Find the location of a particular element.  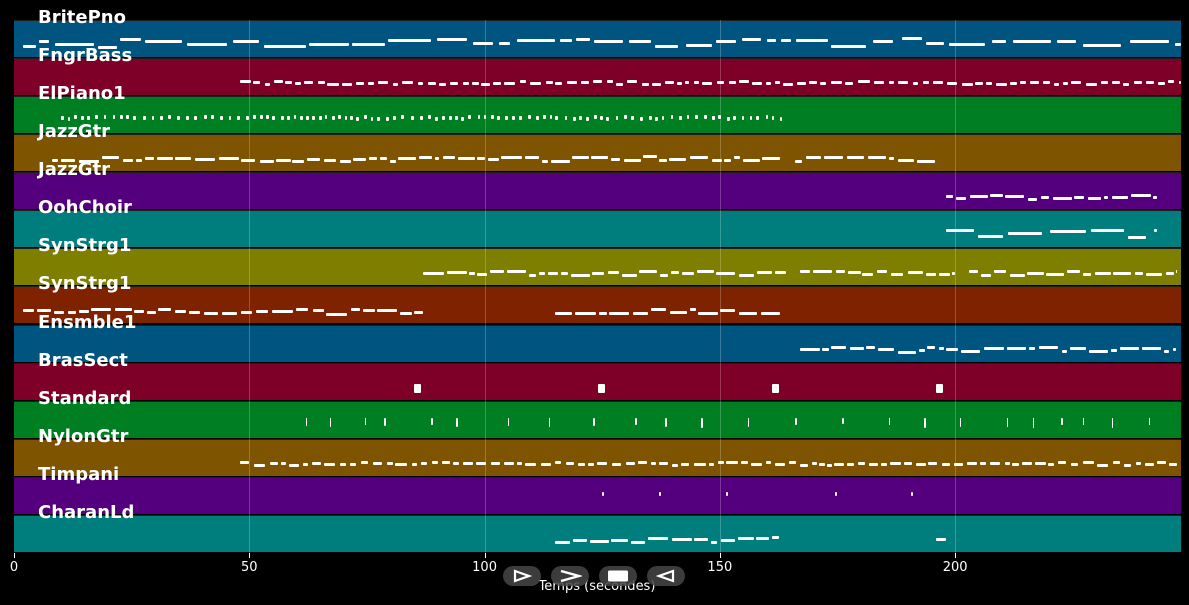

stop-icon is located at coordinates (618, 576).